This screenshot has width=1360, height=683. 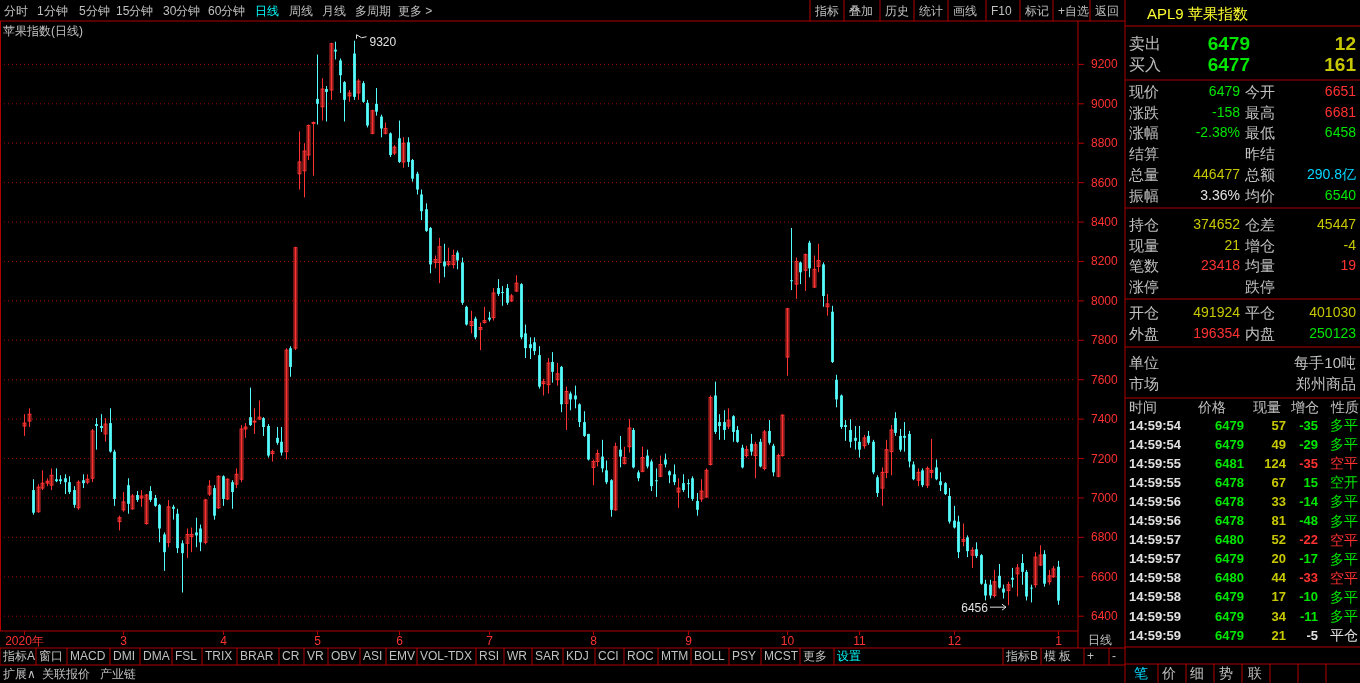 What do you see at coordinates (52, 11) in the screenshot?
I see `text: 1分钟` at bounding box center [52, 11].